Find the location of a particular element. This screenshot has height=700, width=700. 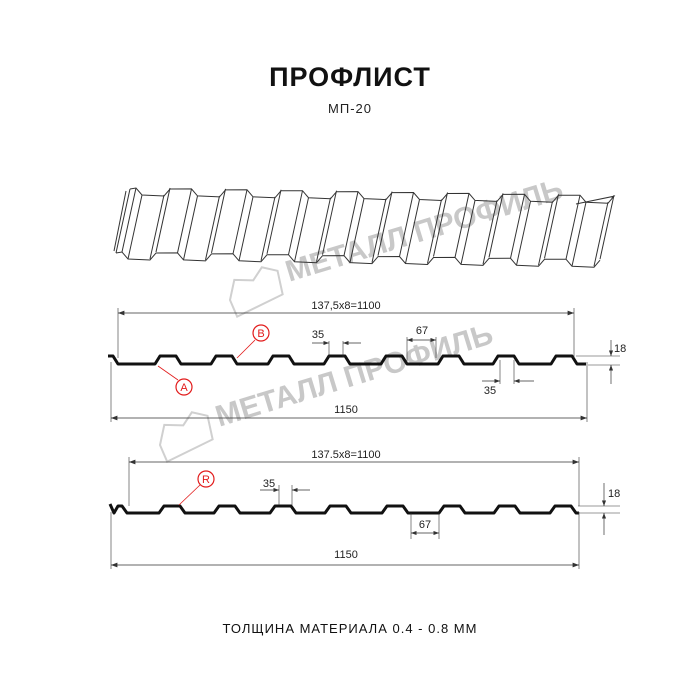

marker-r-label: R is located at coordinates (206, 480).